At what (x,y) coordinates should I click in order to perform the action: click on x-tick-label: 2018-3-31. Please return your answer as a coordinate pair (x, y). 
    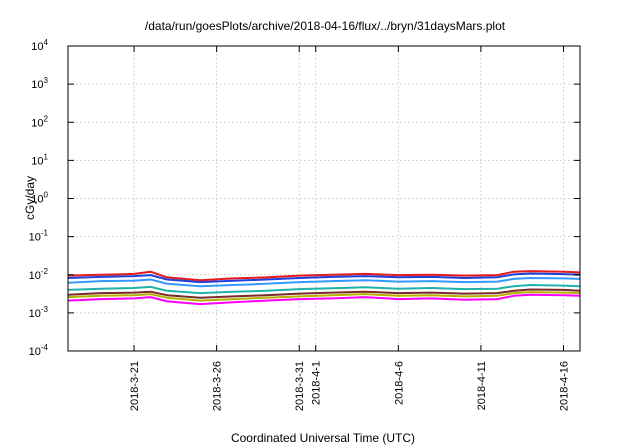
    Looking at the image, I should click on (300, 386).